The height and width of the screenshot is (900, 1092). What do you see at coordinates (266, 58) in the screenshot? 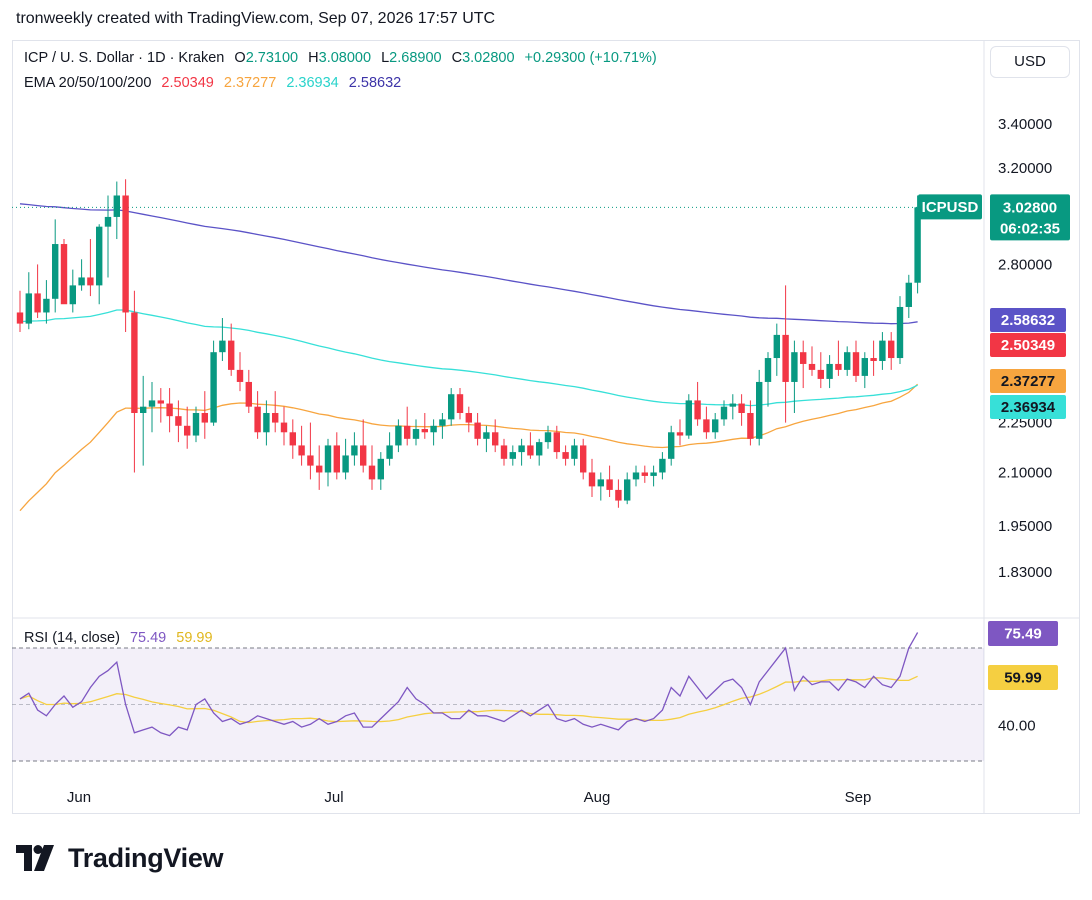
I see `open-value: O2.73100` at bounding box center [266, 58].